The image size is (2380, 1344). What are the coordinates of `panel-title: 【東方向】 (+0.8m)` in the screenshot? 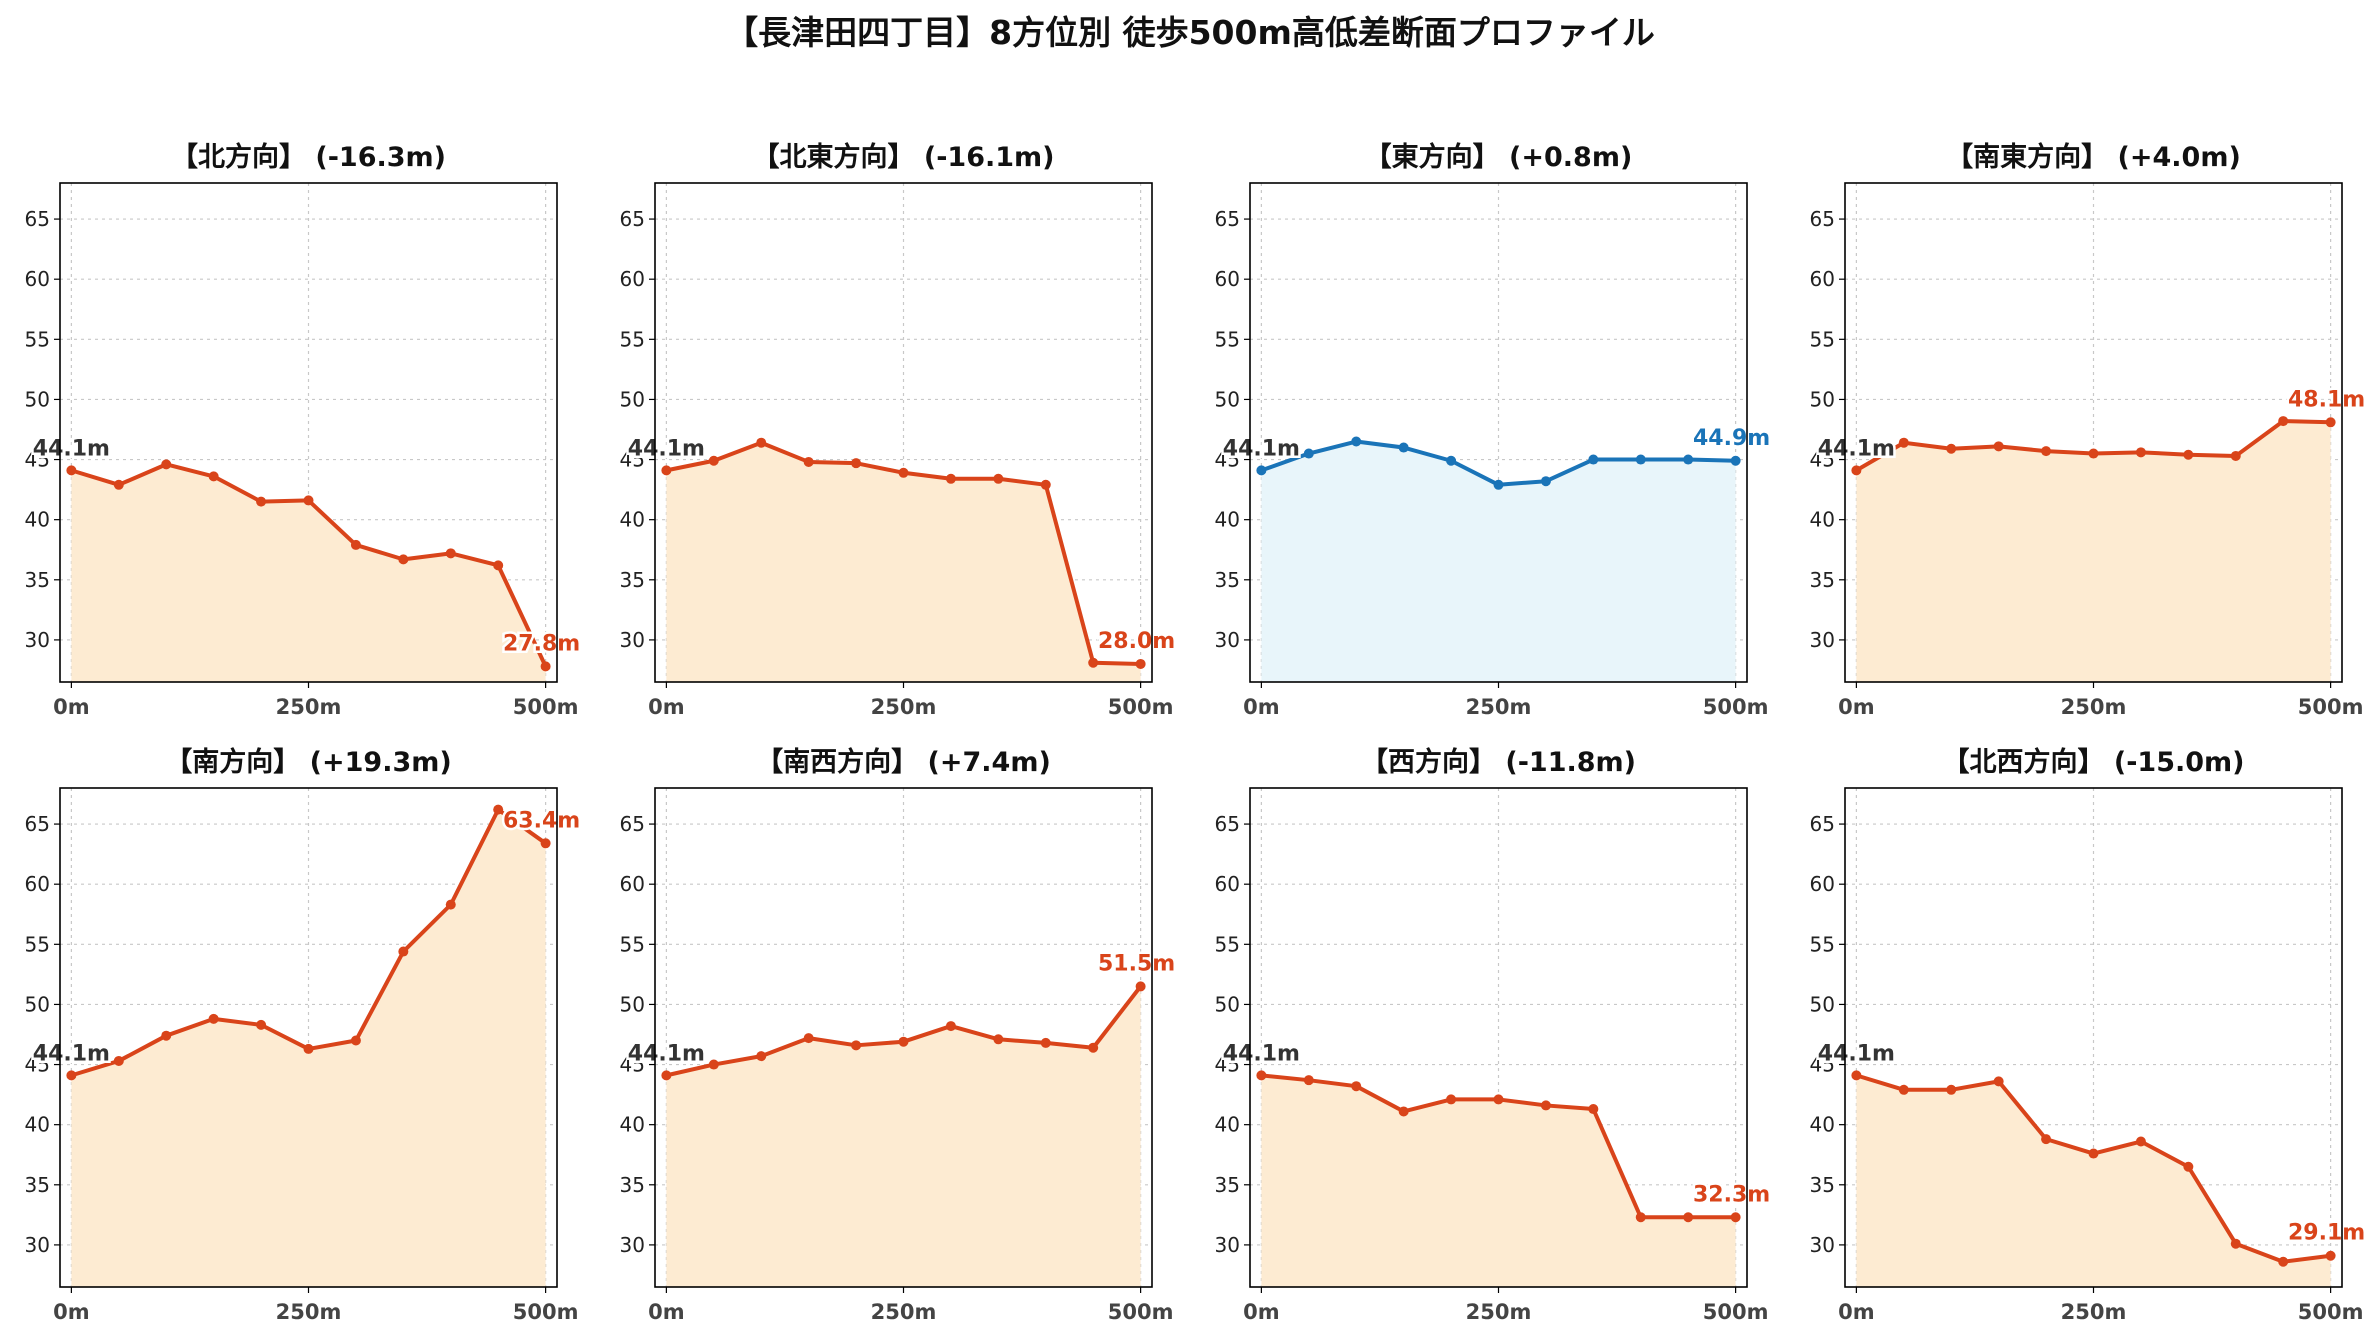 It's located at (1499, 157).